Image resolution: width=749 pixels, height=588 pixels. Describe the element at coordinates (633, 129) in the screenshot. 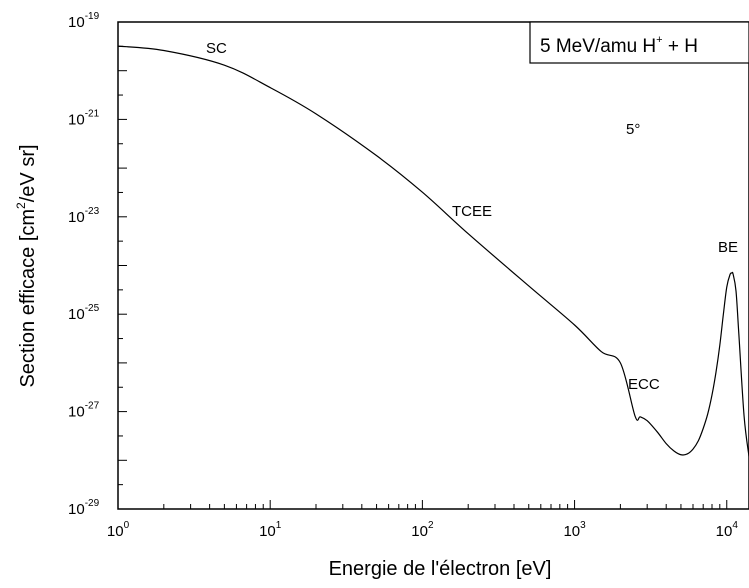

I see `annotation-angle: 5°` at that location.